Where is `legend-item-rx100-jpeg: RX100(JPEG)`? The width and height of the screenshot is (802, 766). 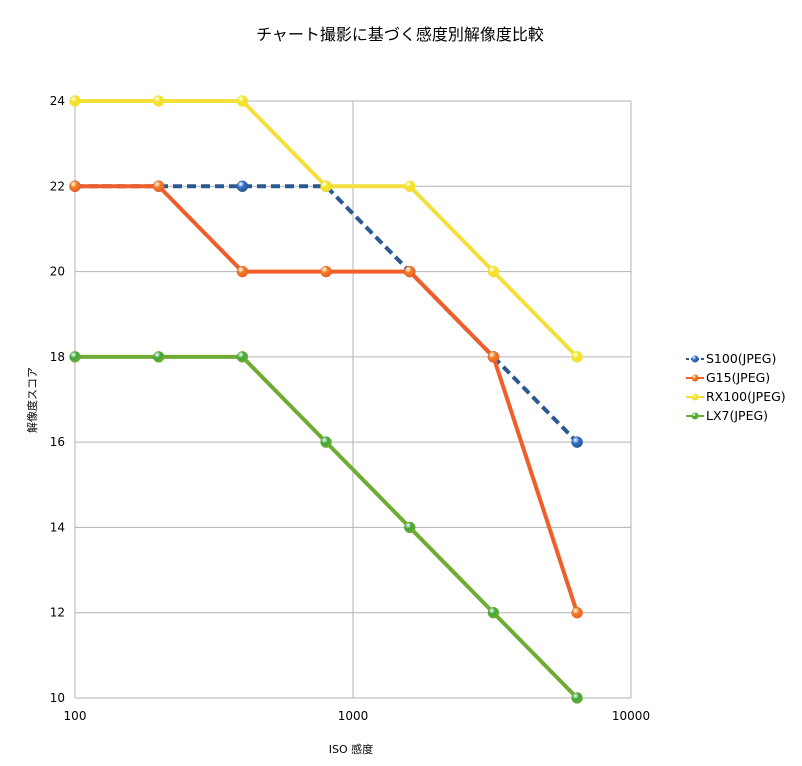 legend-item-rx100-jpeg: RX100(JPEG) is located at coordinates (736, 396).